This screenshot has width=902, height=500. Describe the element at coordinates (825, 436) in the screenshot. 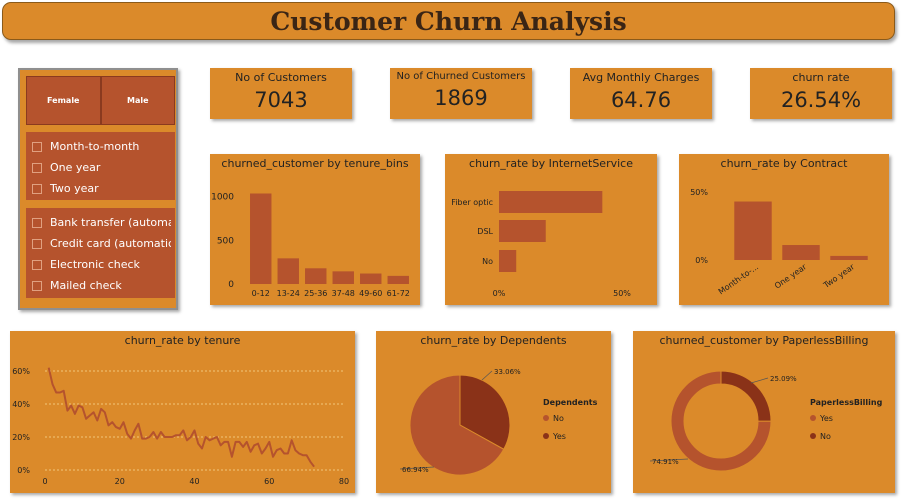

I see `legend-label: No` at that location.